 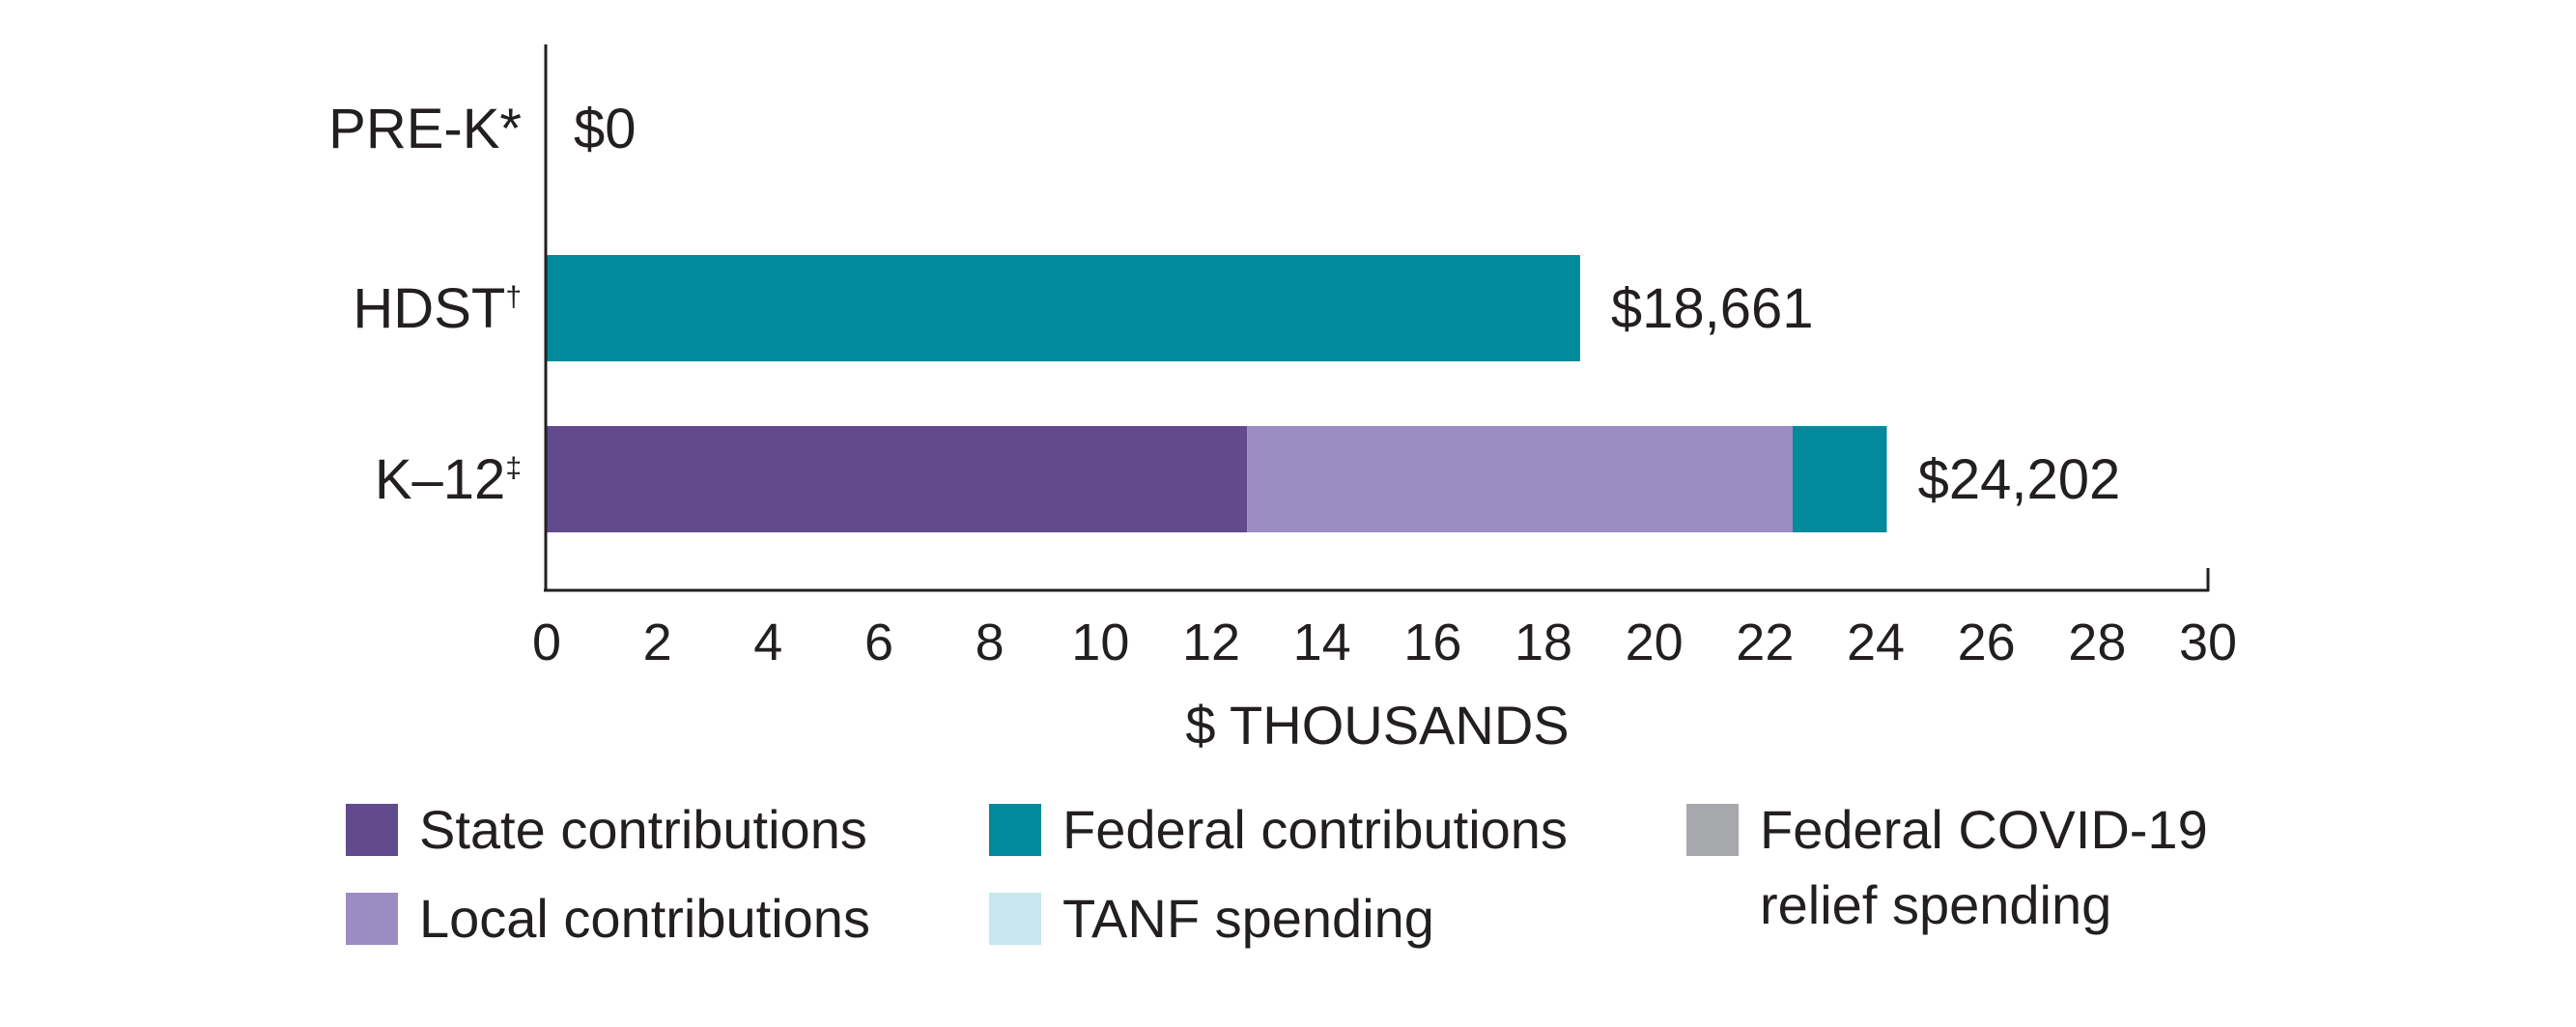 What do you see at coordinates (1712, 308) in the screenshot?
I see `value-label-hdst: $18,661` at bounding box center [1712, 308].